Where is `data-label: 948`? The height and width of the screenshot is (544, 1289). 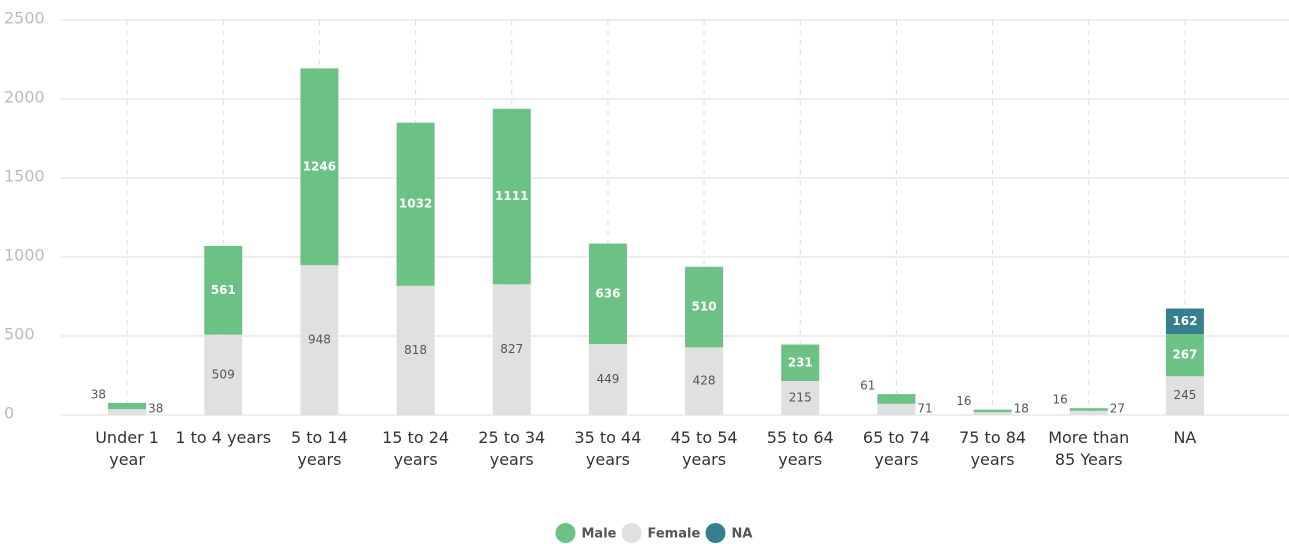
data-label: 948 is located at coordinates (319, 340).